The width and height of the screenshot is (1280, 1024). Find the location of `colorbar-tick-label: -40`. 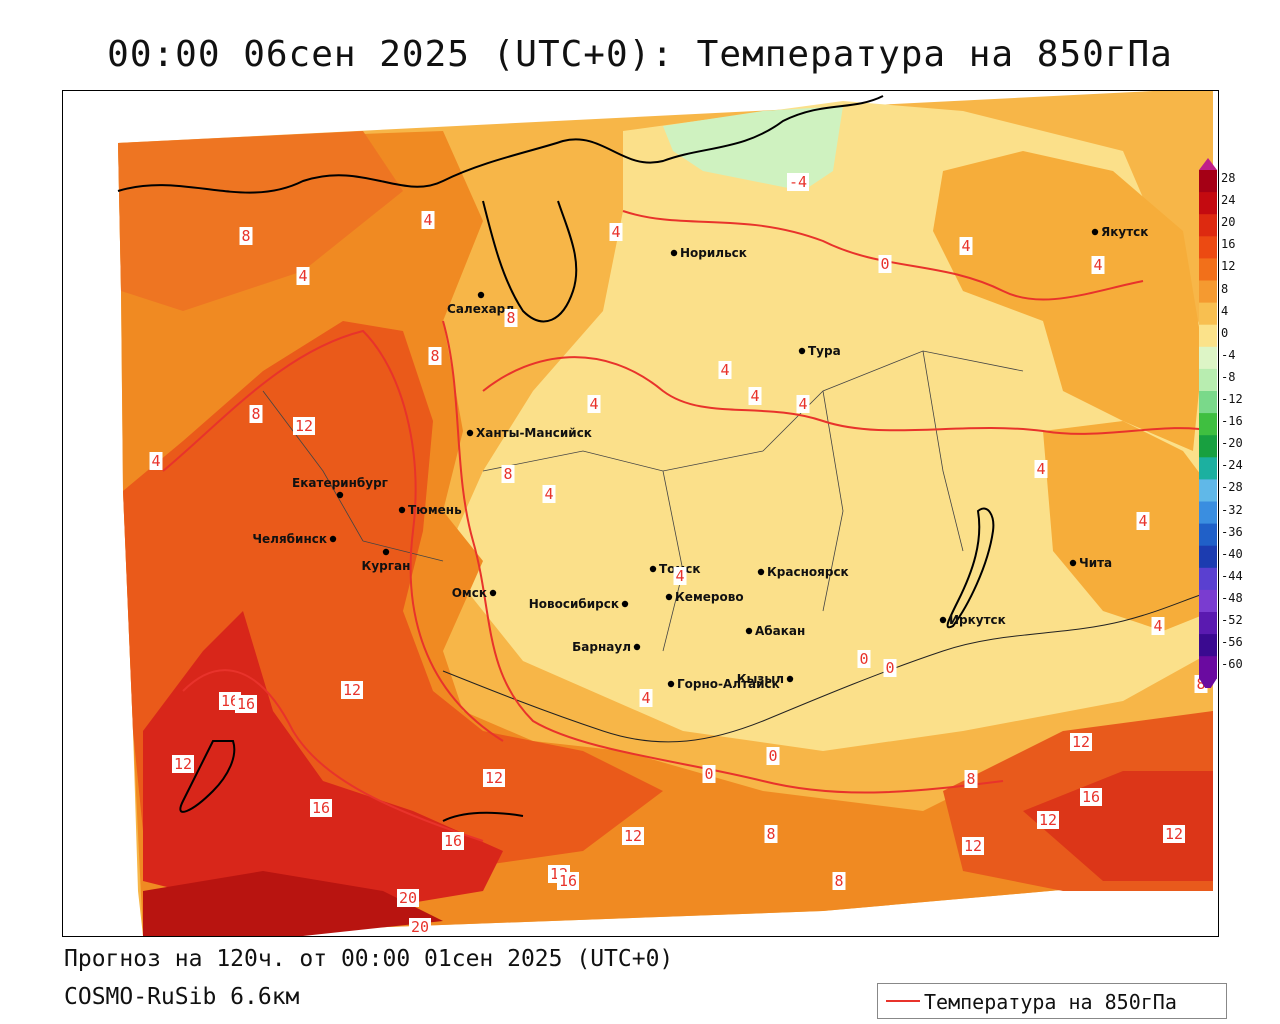

colorbar-tick-label: -40 is located at coordinates (1232, 553).